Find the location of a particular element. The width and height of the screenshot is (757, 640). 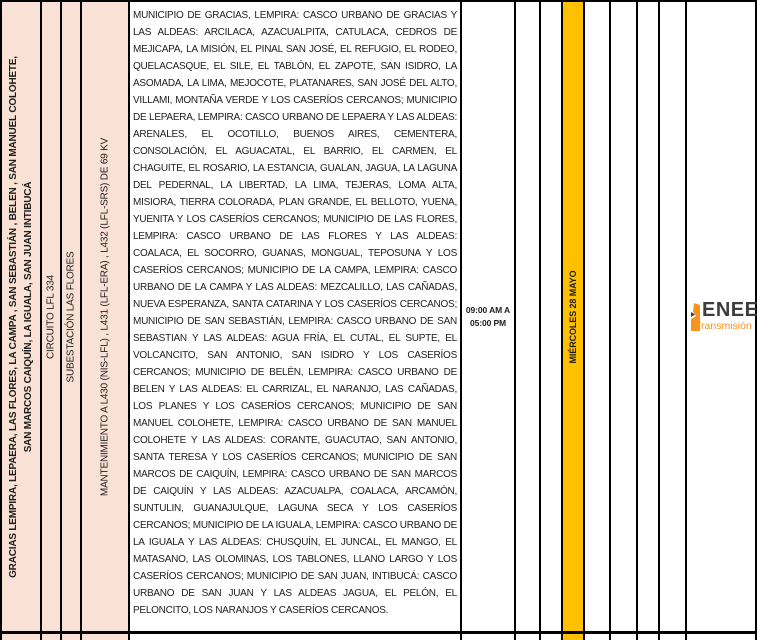

time-range-label: 09:00 AM A 05:00 PM is located at coordinates (488, 316).